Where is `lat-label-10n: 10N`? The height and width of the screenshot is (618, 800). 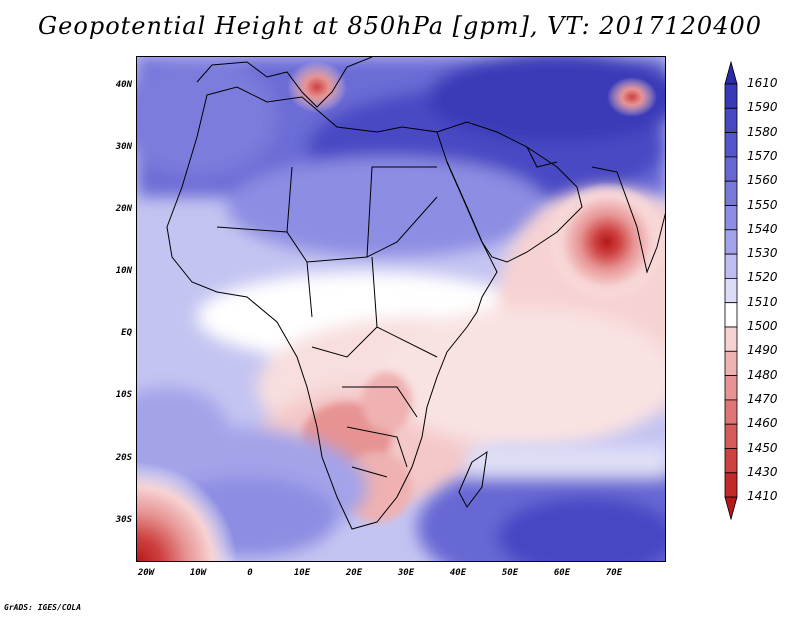
lat-label-10n: 10N is located at coordinates (123, 271).